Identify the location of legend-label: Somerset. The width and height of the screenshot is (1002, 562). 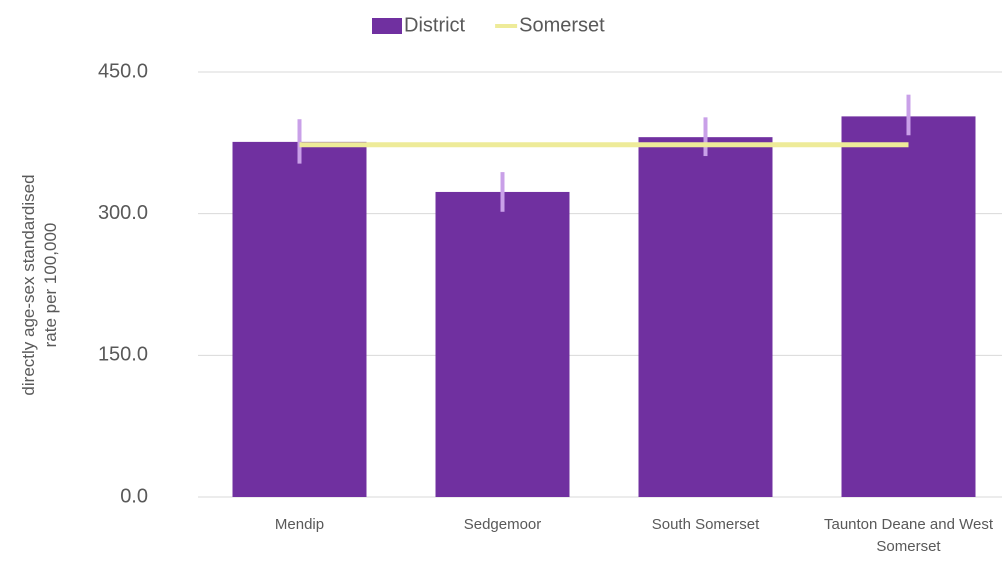
(562, 25).